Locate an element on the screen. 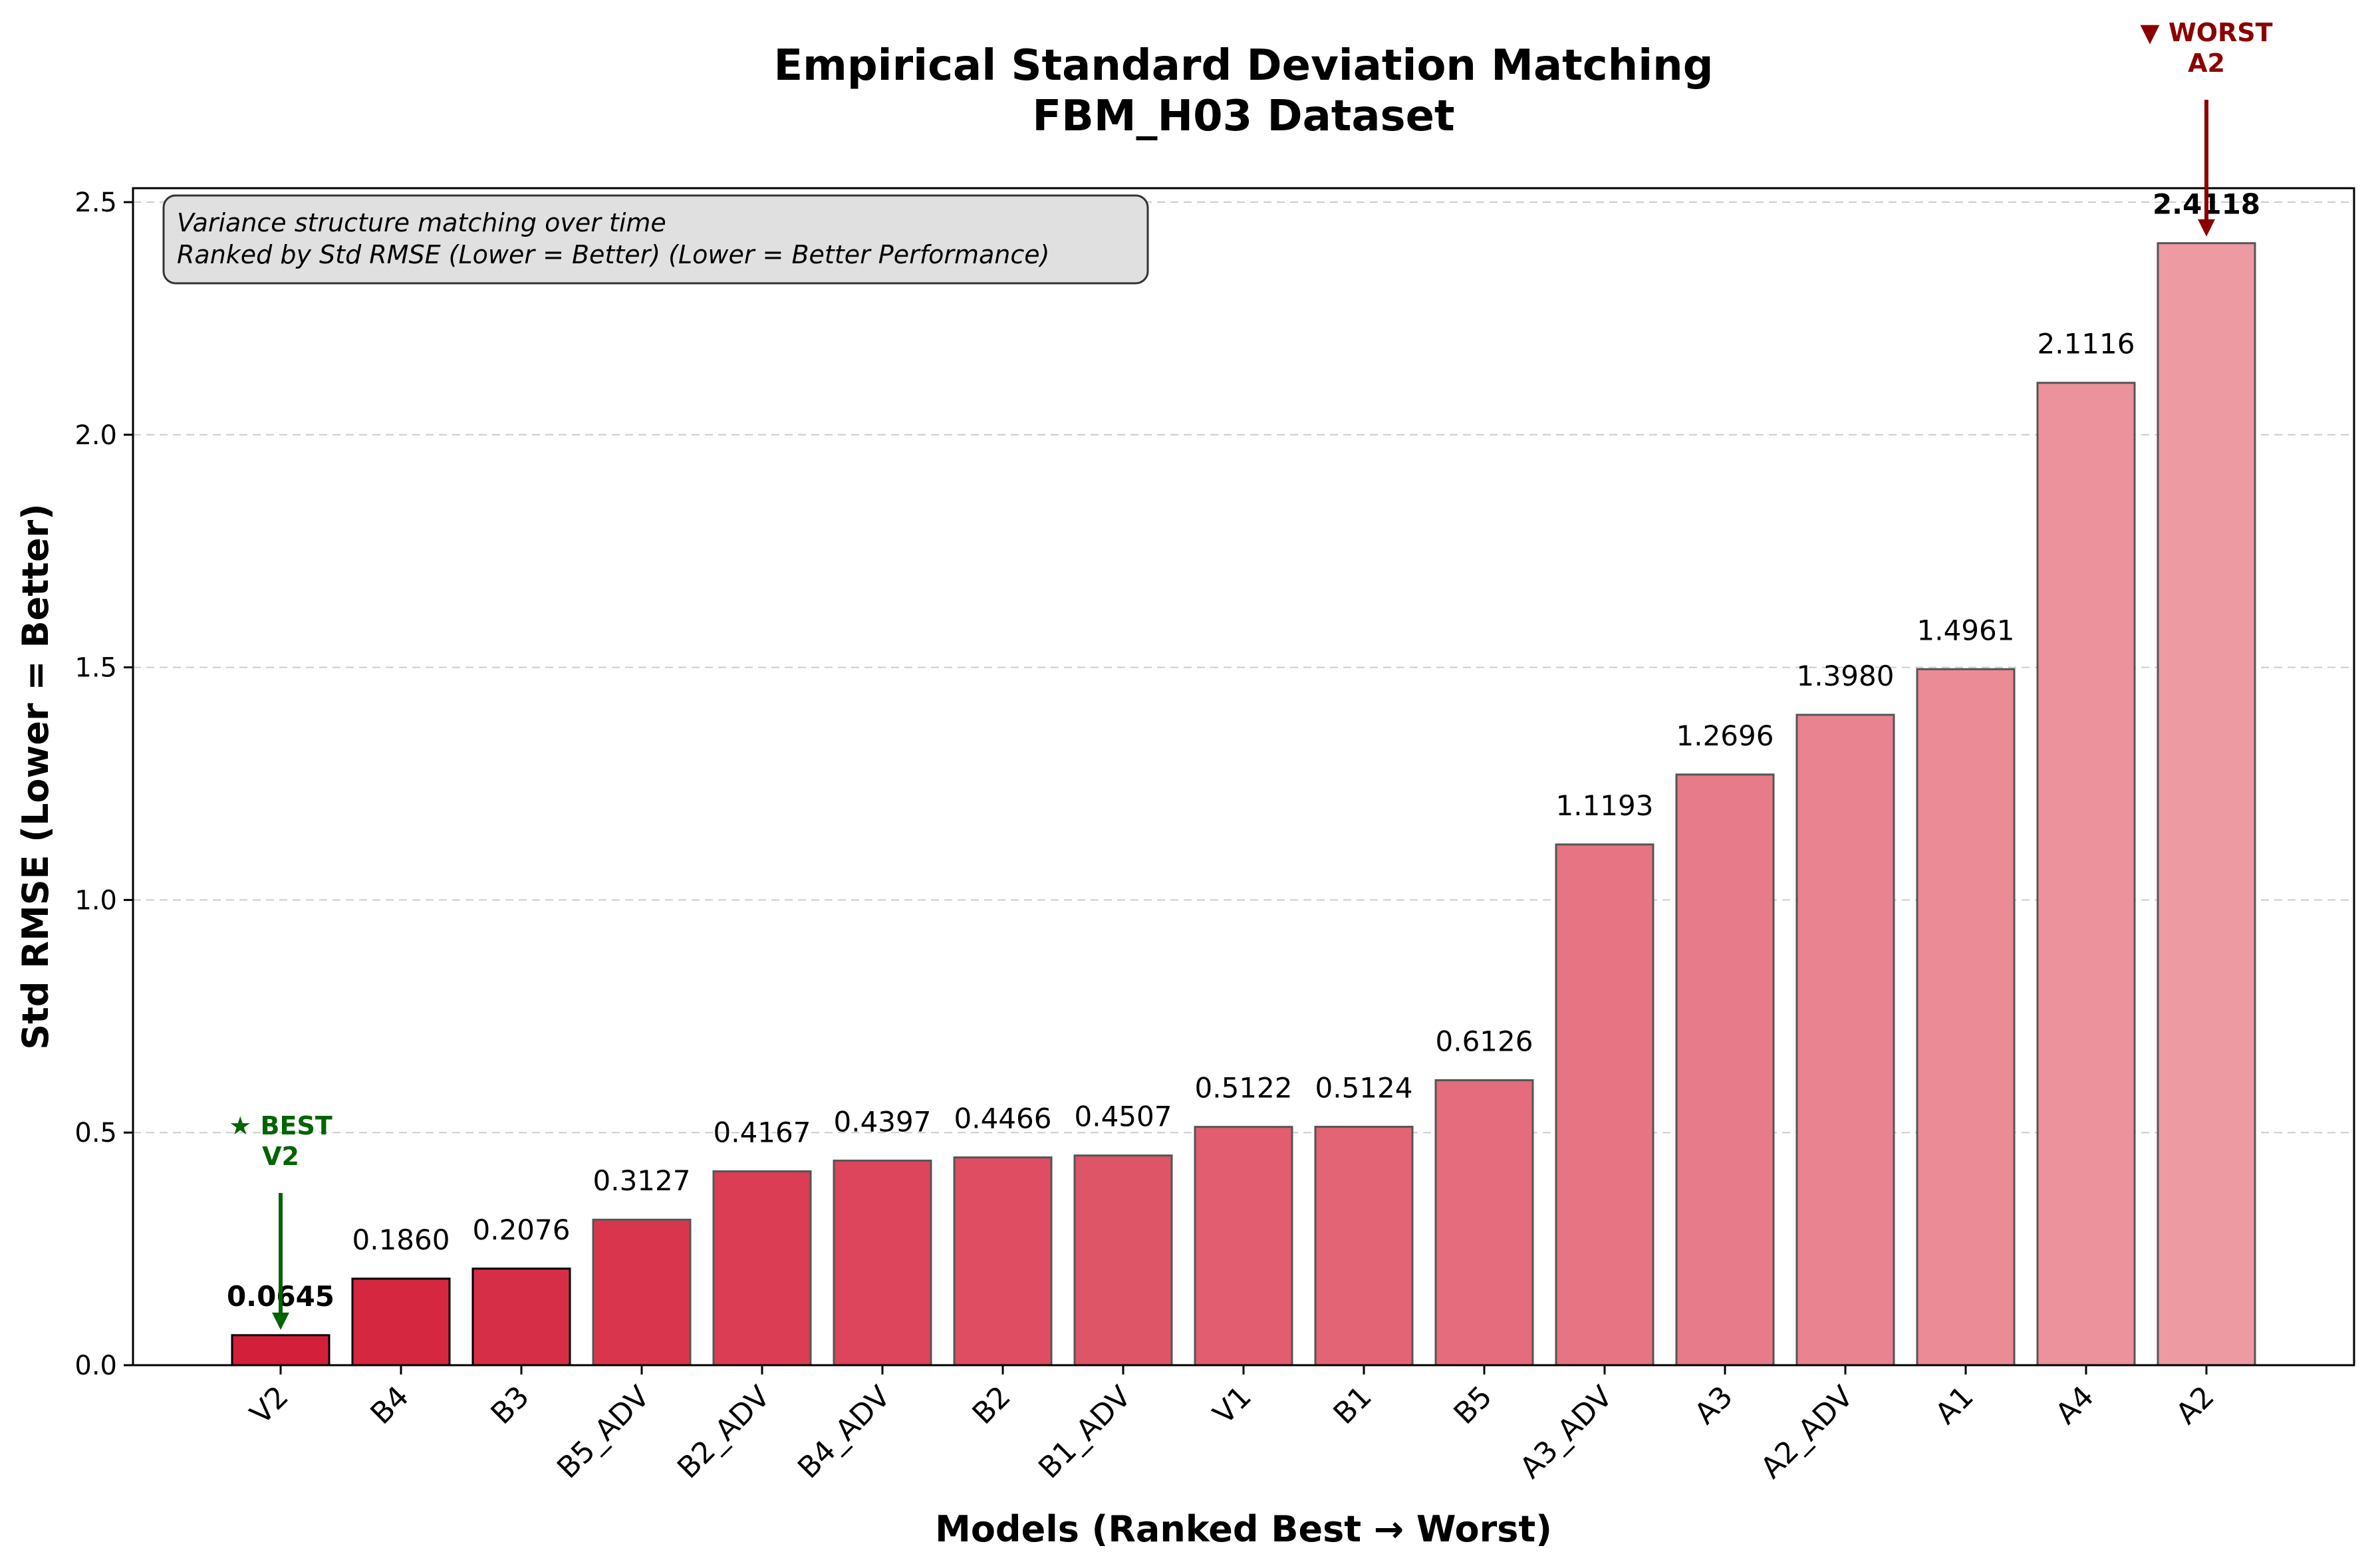 The image size is (2374, 1568). best-annotation: ★ BEST V2 is located at coordinates (280, 1220).